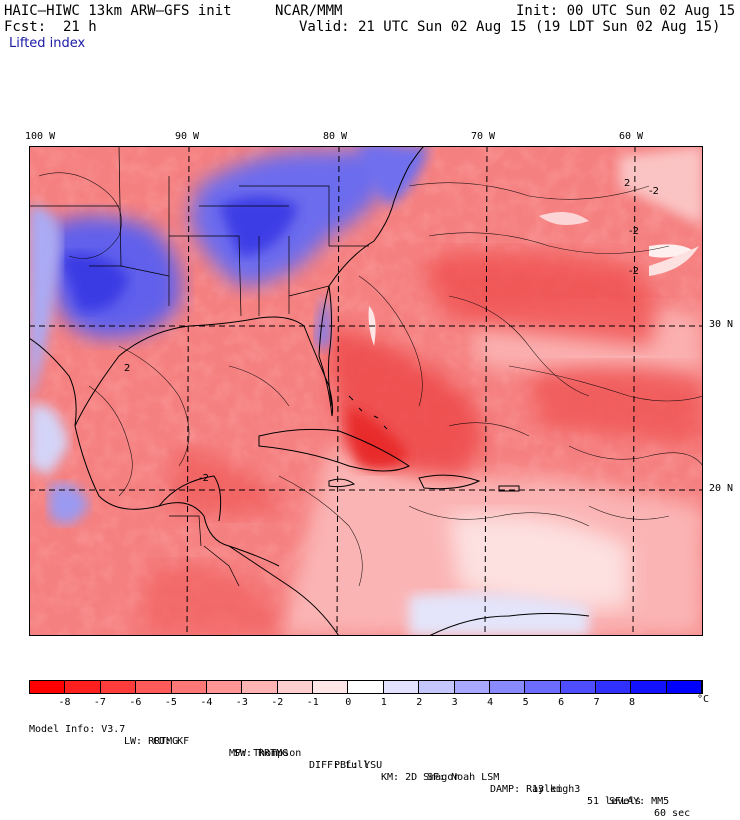 The width and height of the screenshot is (740, 820). Describe the element at coordinates (561, 702) in the screenshot. I see `colorbar-tick-label: 6` at that location.